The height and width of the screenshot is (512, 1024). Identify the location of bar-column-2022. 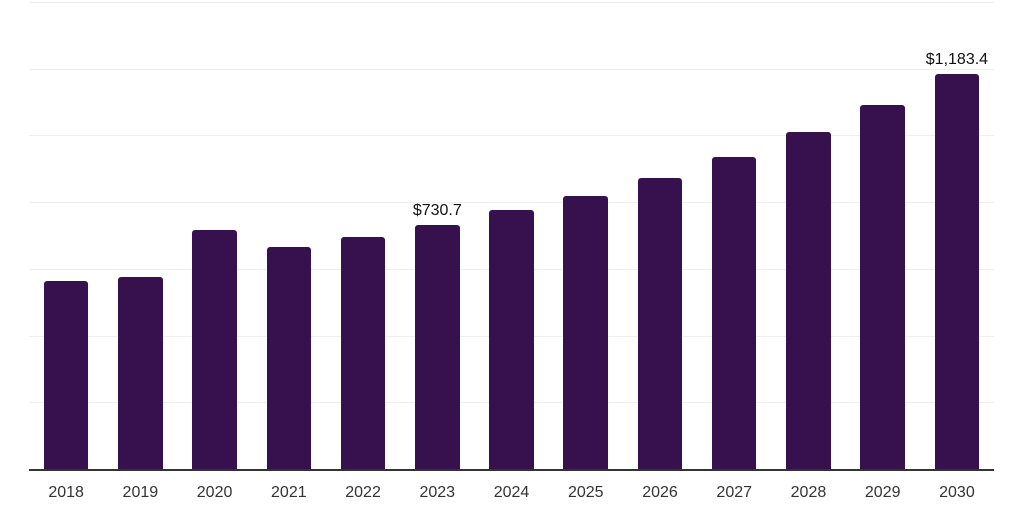
(363, 235).